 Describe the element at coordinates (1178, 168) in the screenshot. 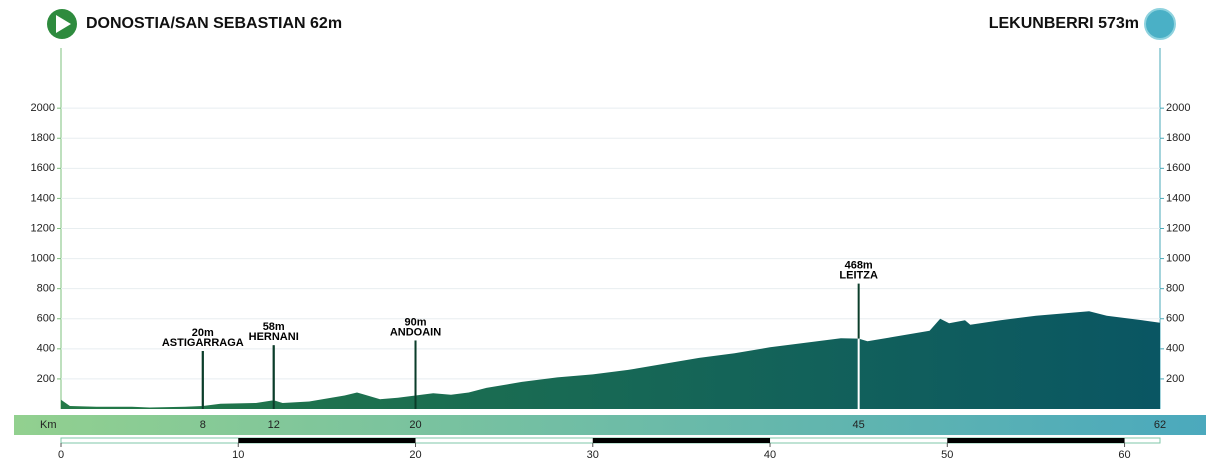

I see `y-tick-label-right: 1600` at that location.